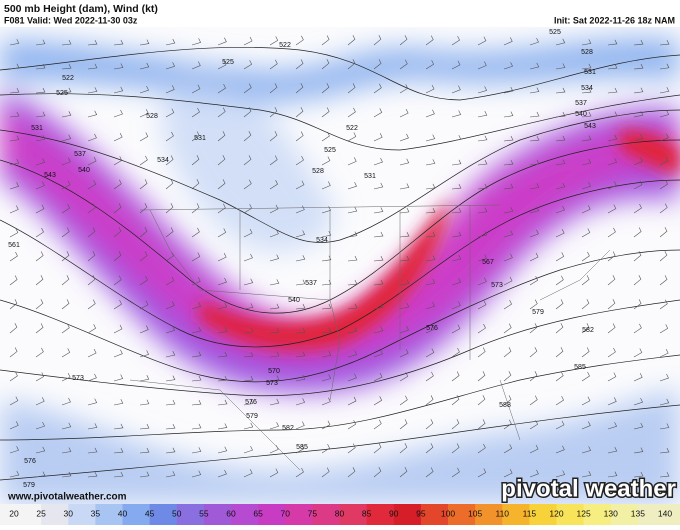 The height and width of the screenshot is (530, 680). I want to click on colorbar-tick-label: 125, so click(584, 513).